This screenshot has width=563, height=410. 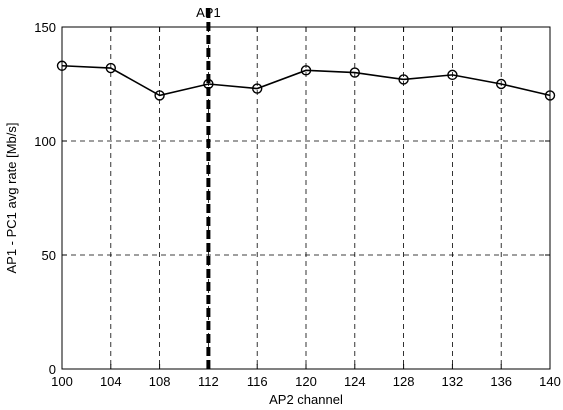 What do you see at coordinates (52, 369) in the screenshot?
I see `y-tick-label: 0` at bounding box center [52, 369].